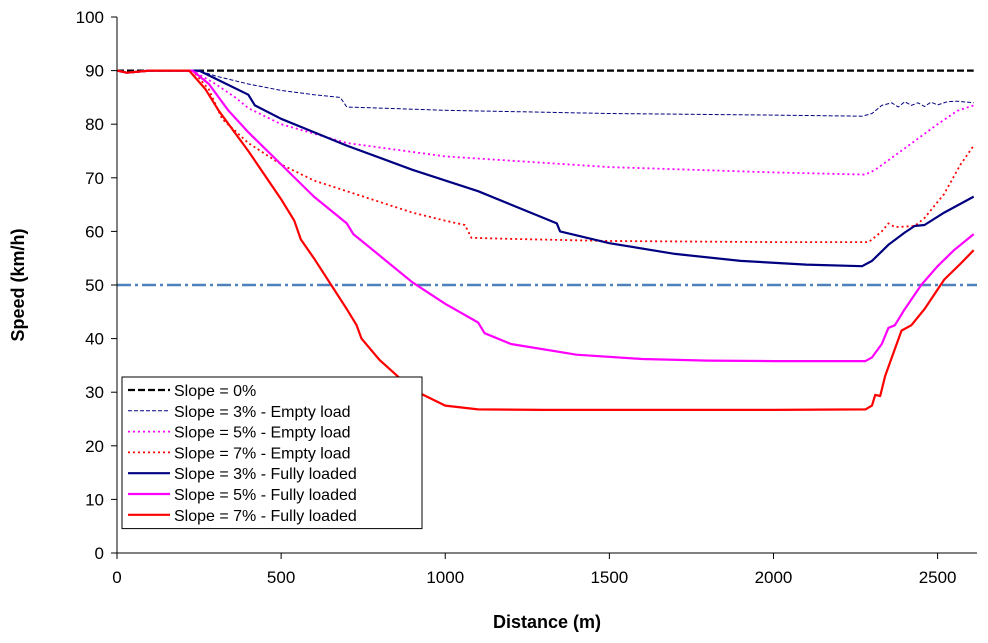  Describe the element at coordinates (116, 577) in the screenshot. I see `x-tick-label: 0` at that location.